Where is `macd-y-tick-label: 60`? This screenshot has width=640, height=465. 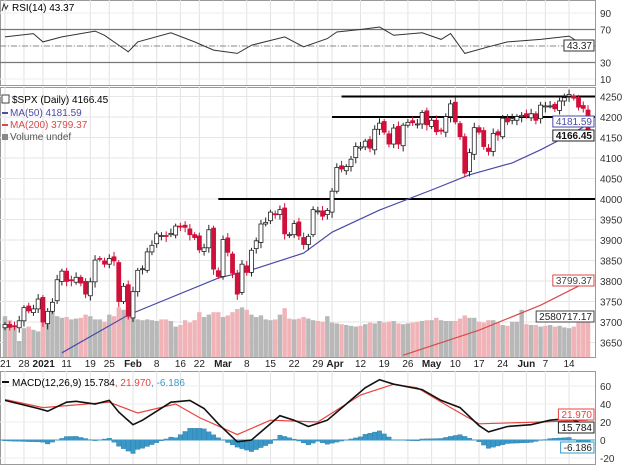
macd-y-tick-label: 60 is located at coordinates (606, 387).